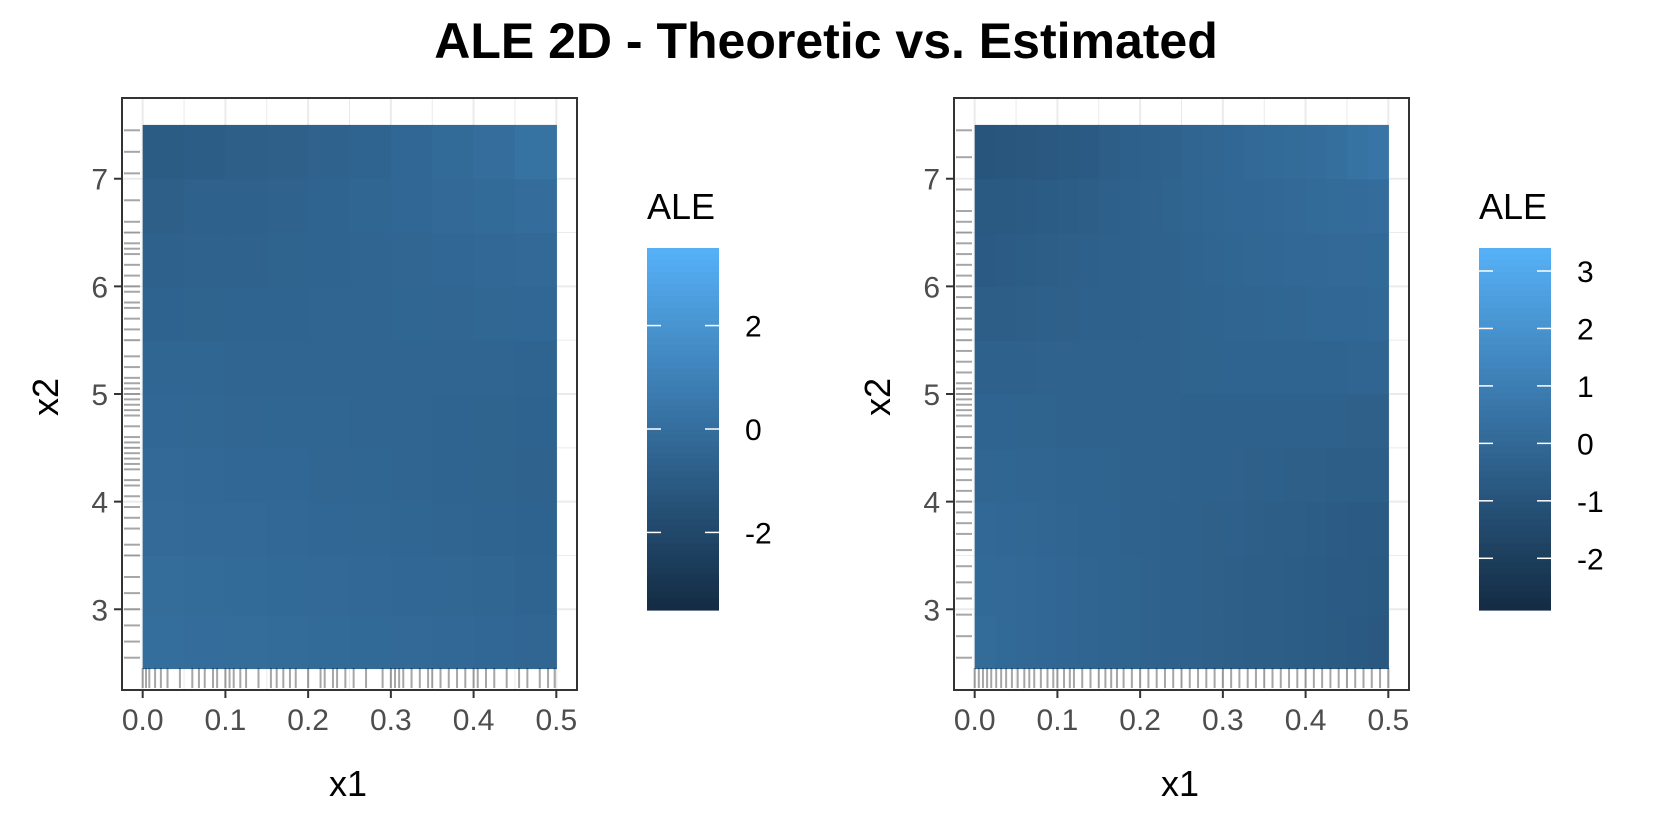  Describe the element at coordinates (99, 610) in the screenshot. I see `y-tick-label: 3` at that location.